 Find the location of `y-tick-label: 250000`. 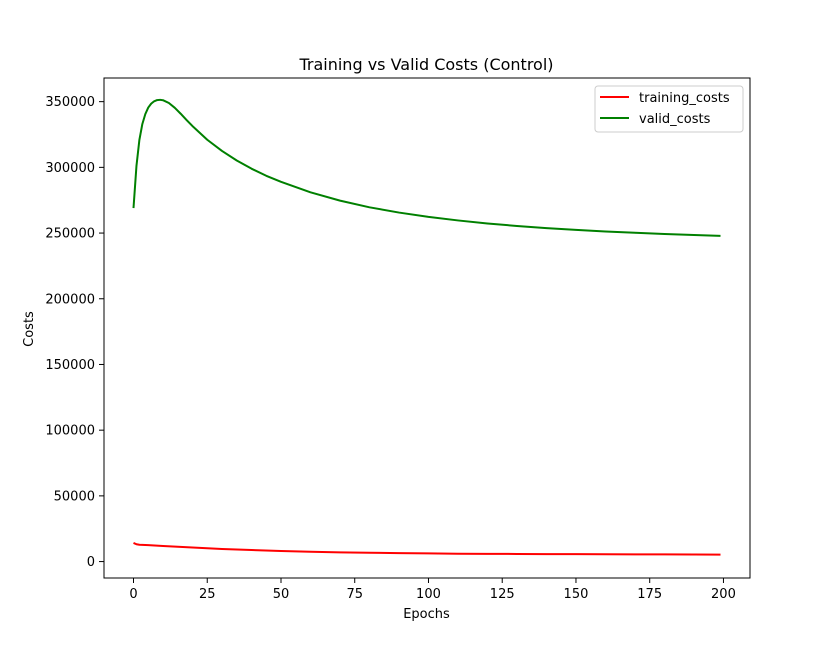

y-tick-label: 250000 is located at coordinates (70, 234).